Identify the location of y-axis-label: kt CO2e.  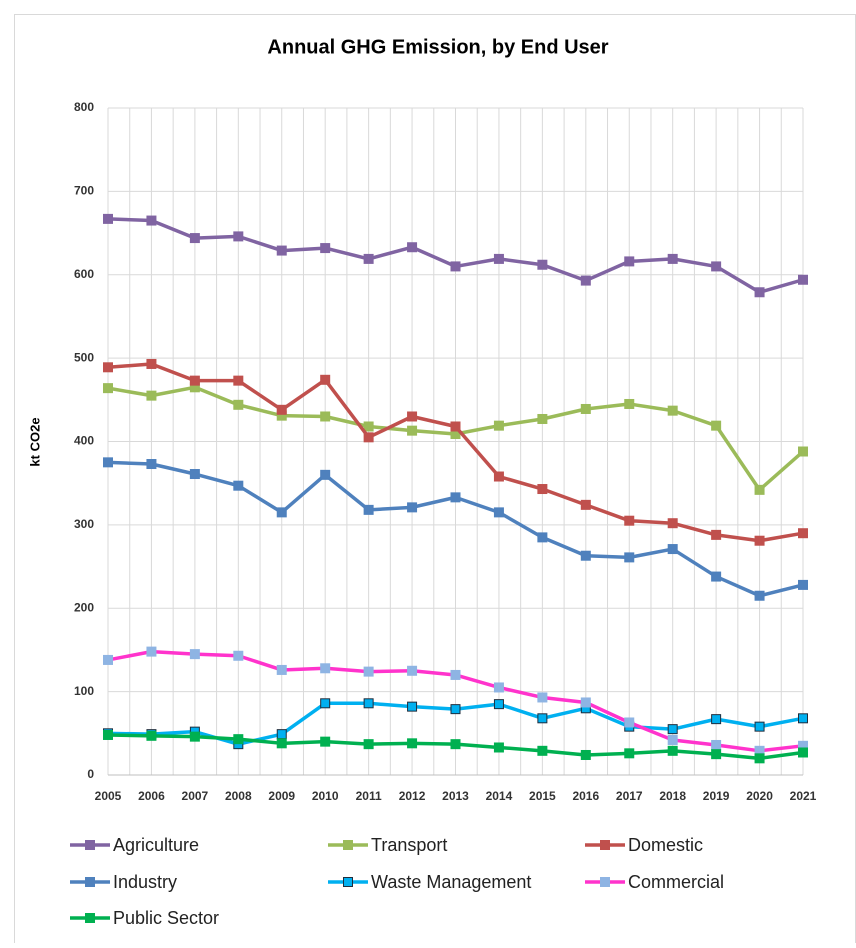
(34, 441).